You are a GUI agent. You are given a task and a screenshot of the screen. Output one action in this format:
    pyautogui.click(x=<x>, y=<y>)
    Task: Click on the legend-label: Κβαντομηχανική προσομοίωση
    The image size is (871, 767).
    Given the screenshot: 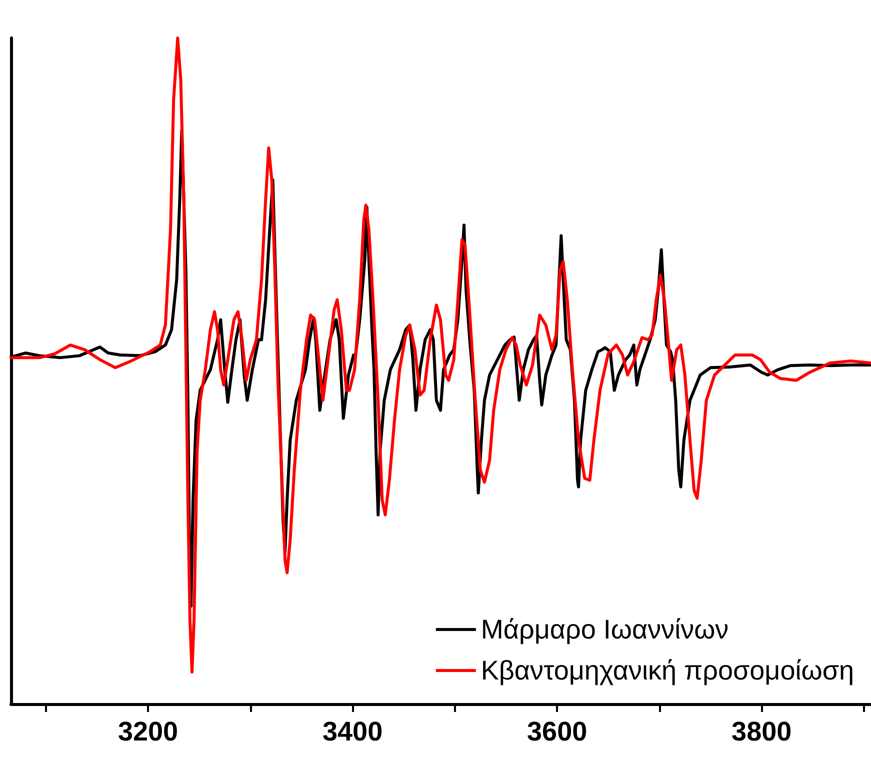 What is the action you would take?
    pyautogui.click(x=667, y=671)
    